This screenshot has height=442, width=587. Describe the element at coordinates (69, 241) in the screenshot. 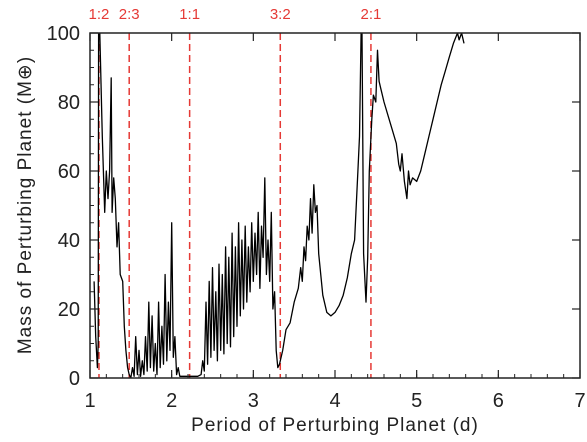

I see `y-tick-label: 40` at that location.